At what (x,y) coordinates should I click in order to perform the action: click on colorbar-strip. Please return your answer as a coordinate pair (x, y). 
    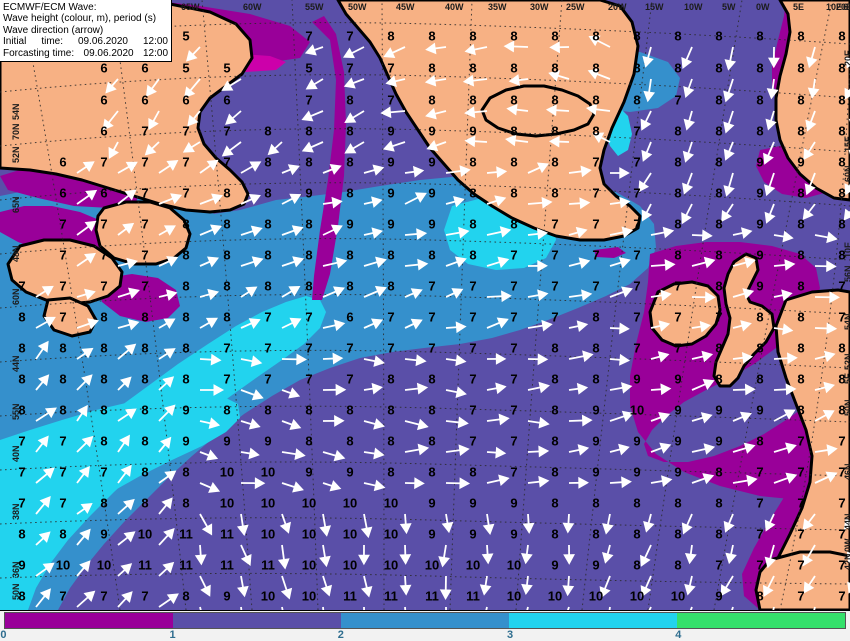
    Looking at the image, I should click on (425, 620).